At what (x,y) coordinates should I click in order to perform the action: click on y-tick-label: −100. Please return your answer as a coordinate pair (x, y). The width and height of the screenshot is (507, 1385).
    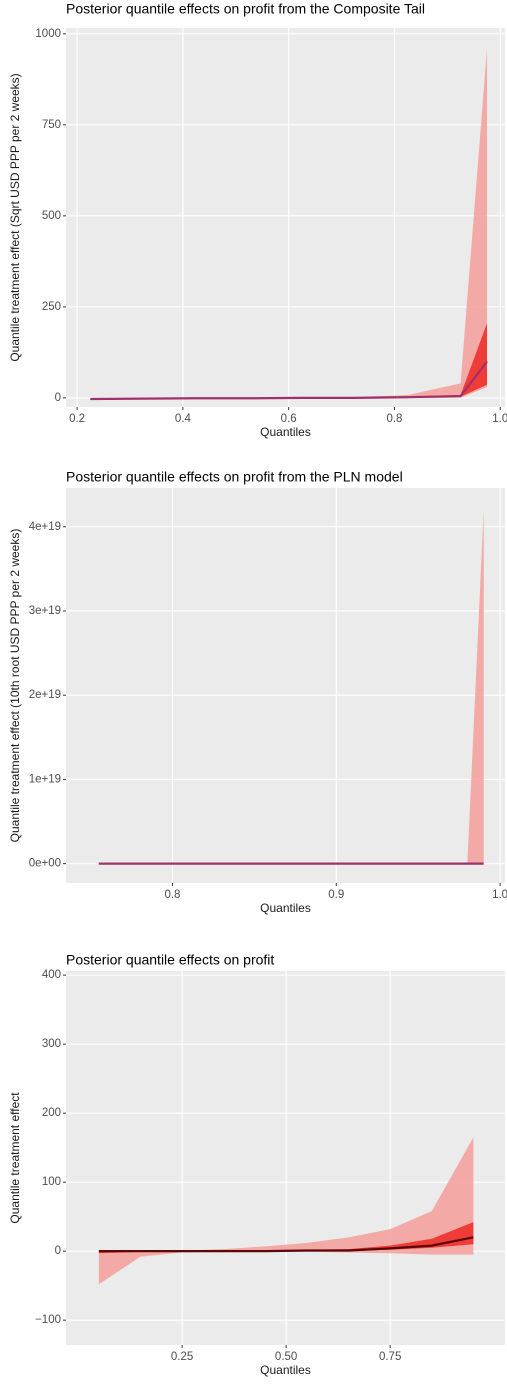
    Looking at the image, I should click on (48, 1320).